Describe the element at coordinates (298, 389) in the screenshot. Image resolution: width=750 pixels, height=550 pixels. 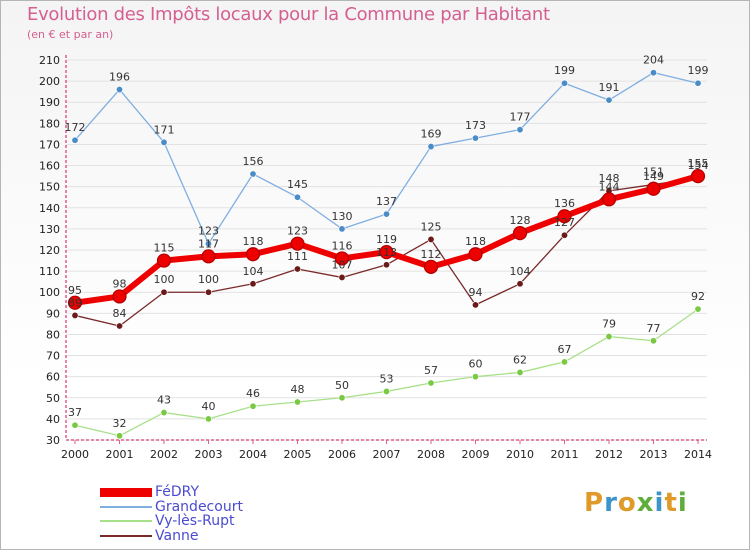
I see `data-label: 48` at that location.